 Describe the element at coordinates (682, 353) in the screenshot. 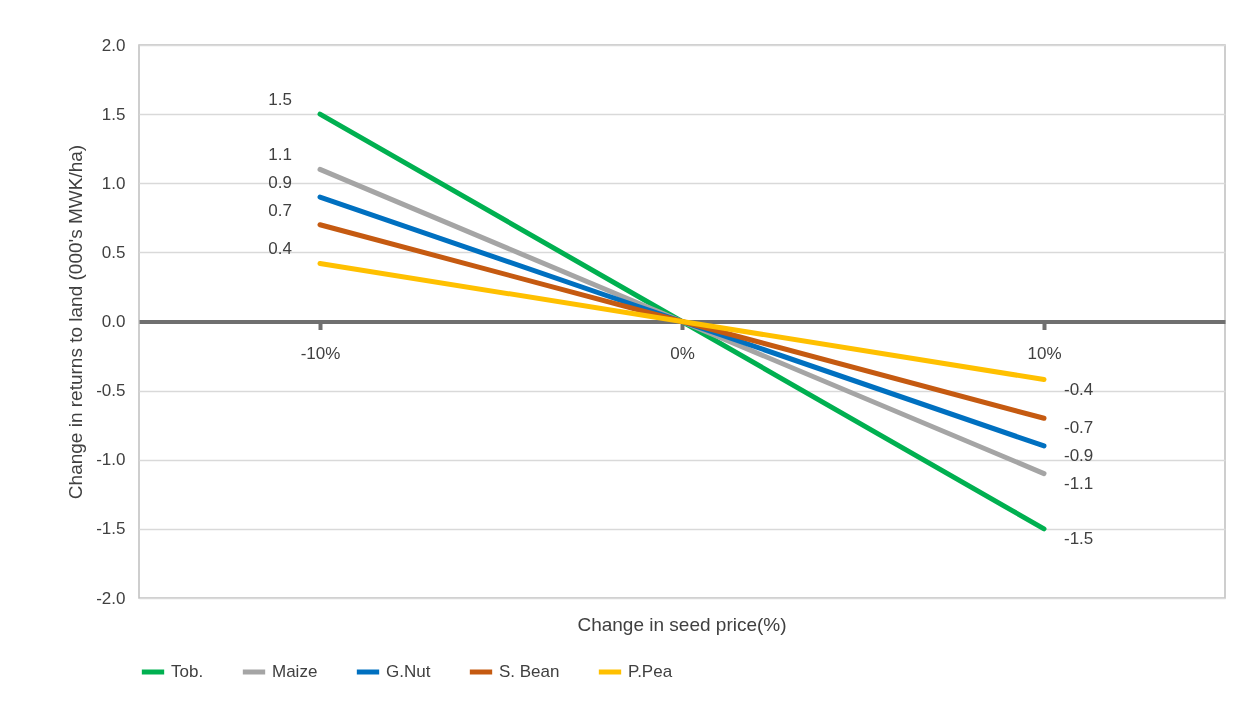

I see `x-tick-label: 0%` at that location.